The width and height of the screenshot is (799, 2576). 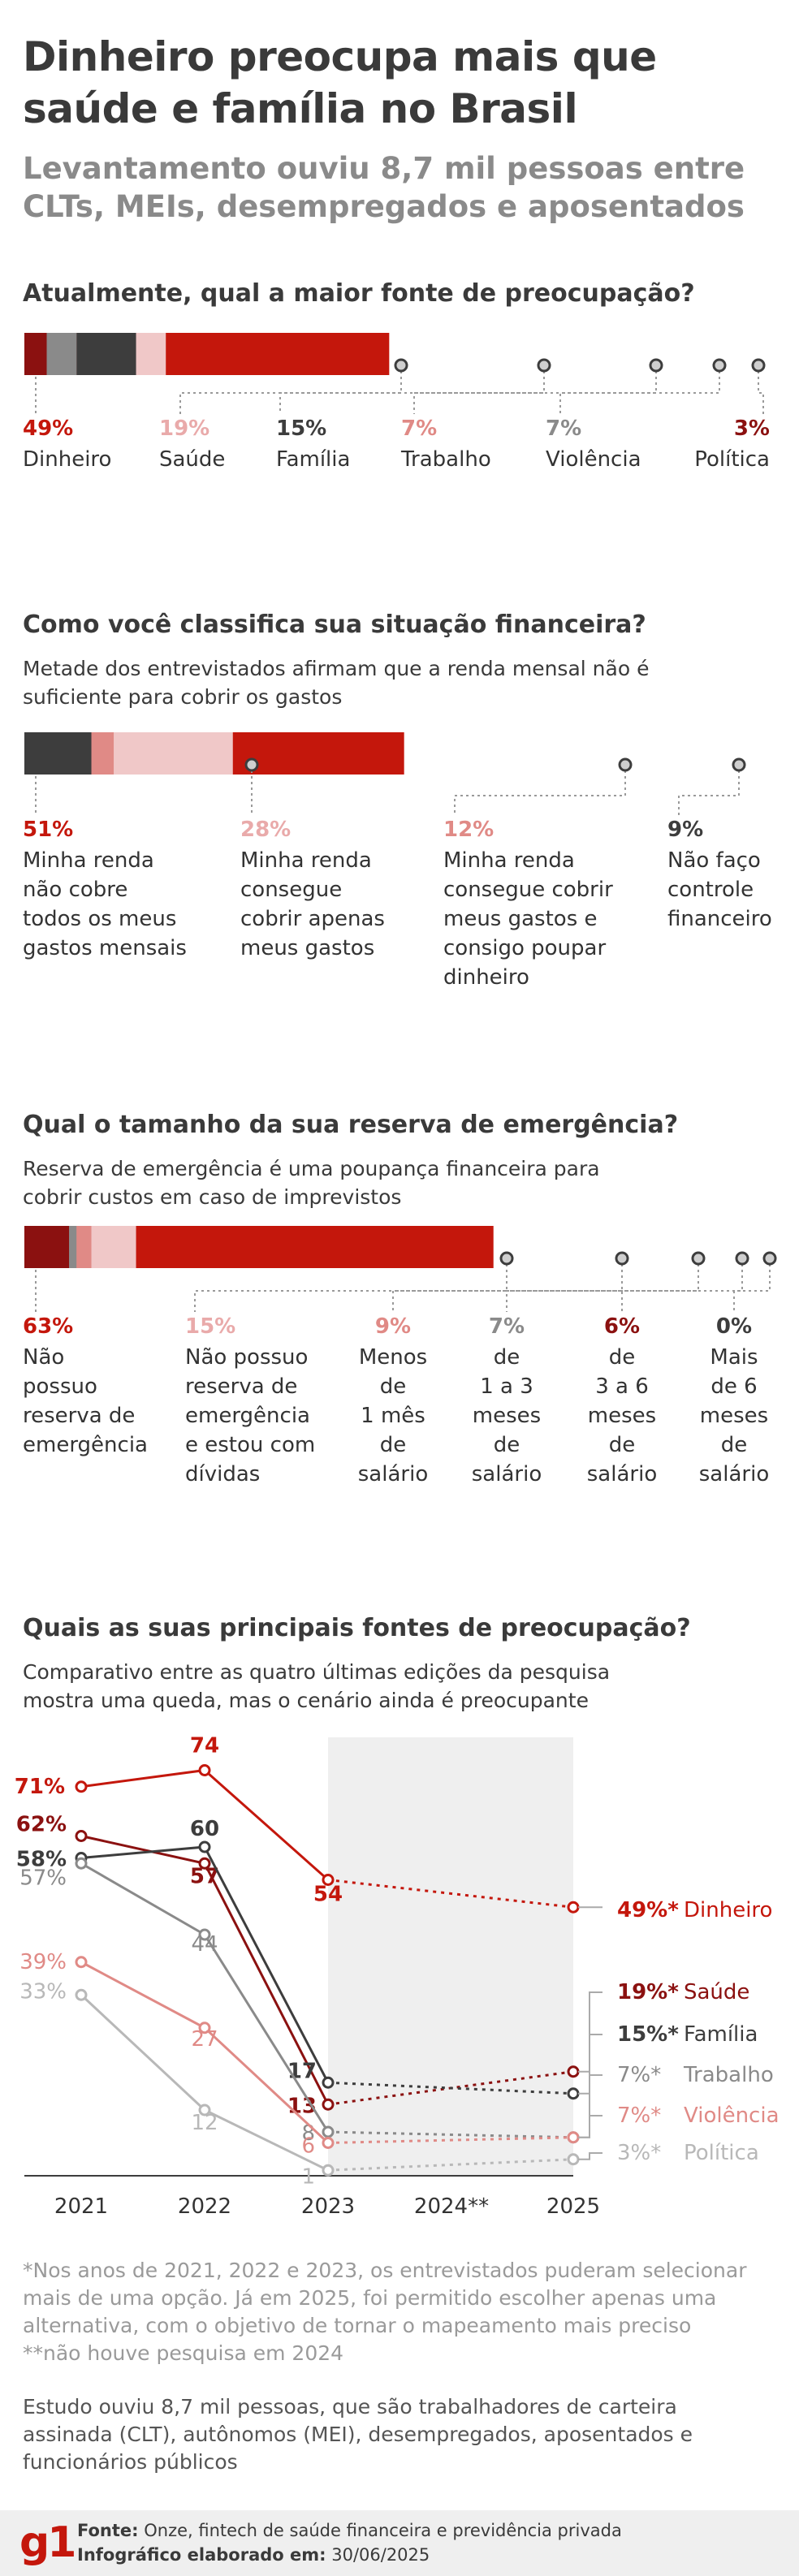 I want to click on category-label-fam-lia: Família, so click(x=313, y=459).